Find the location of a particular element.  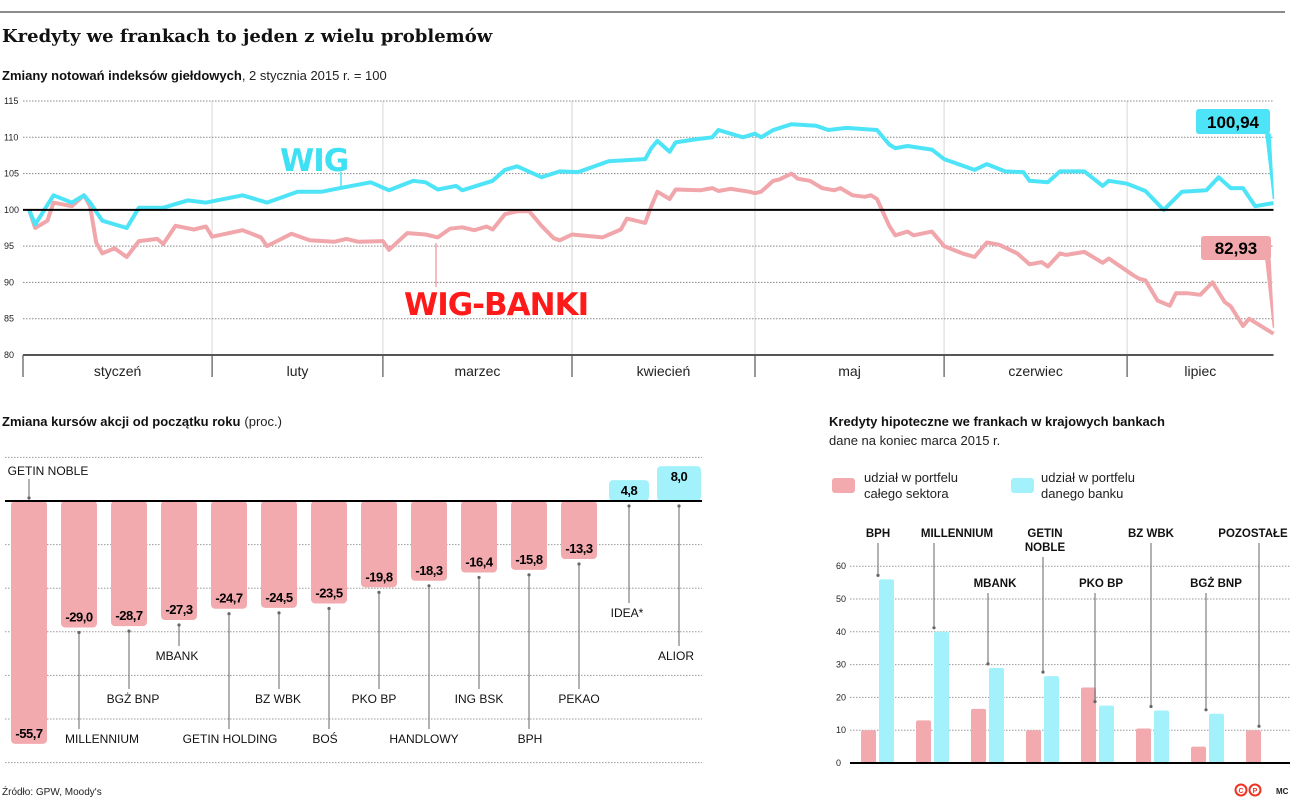

wig-end-value: 100,94 is located at coordinates (1233, 122).